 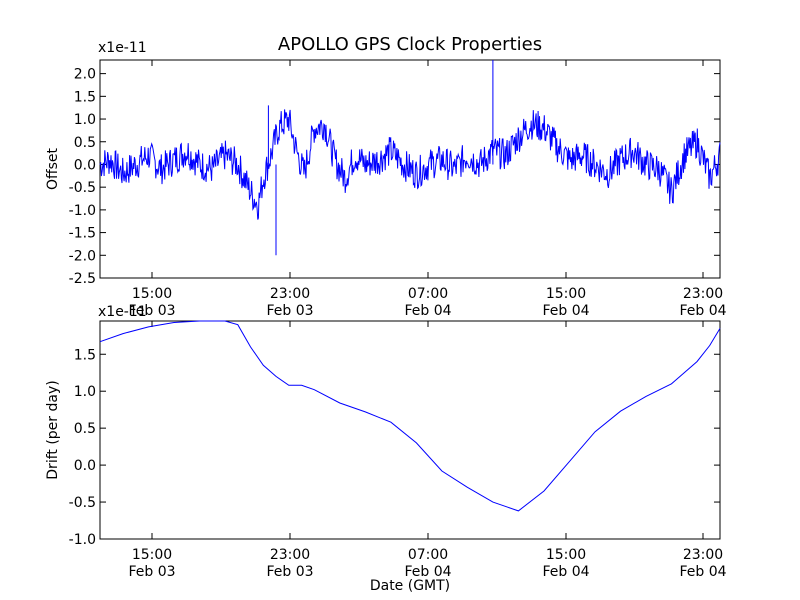 What do you see at coordinates (428, 555) in the screenshot?
I see `drift-x-tick-time: 07:00` at bounding box center [428, 555].